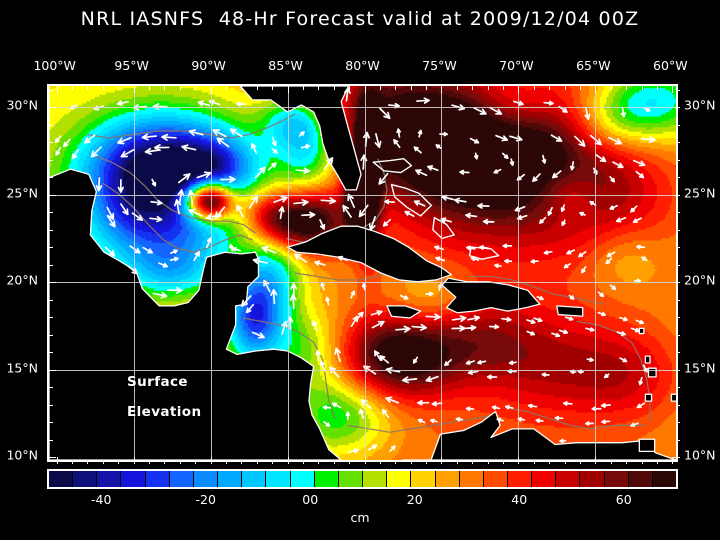 The image size is (720, 540). I want to click on latitude-label-25N-left: 25°N, so click(22, 192).